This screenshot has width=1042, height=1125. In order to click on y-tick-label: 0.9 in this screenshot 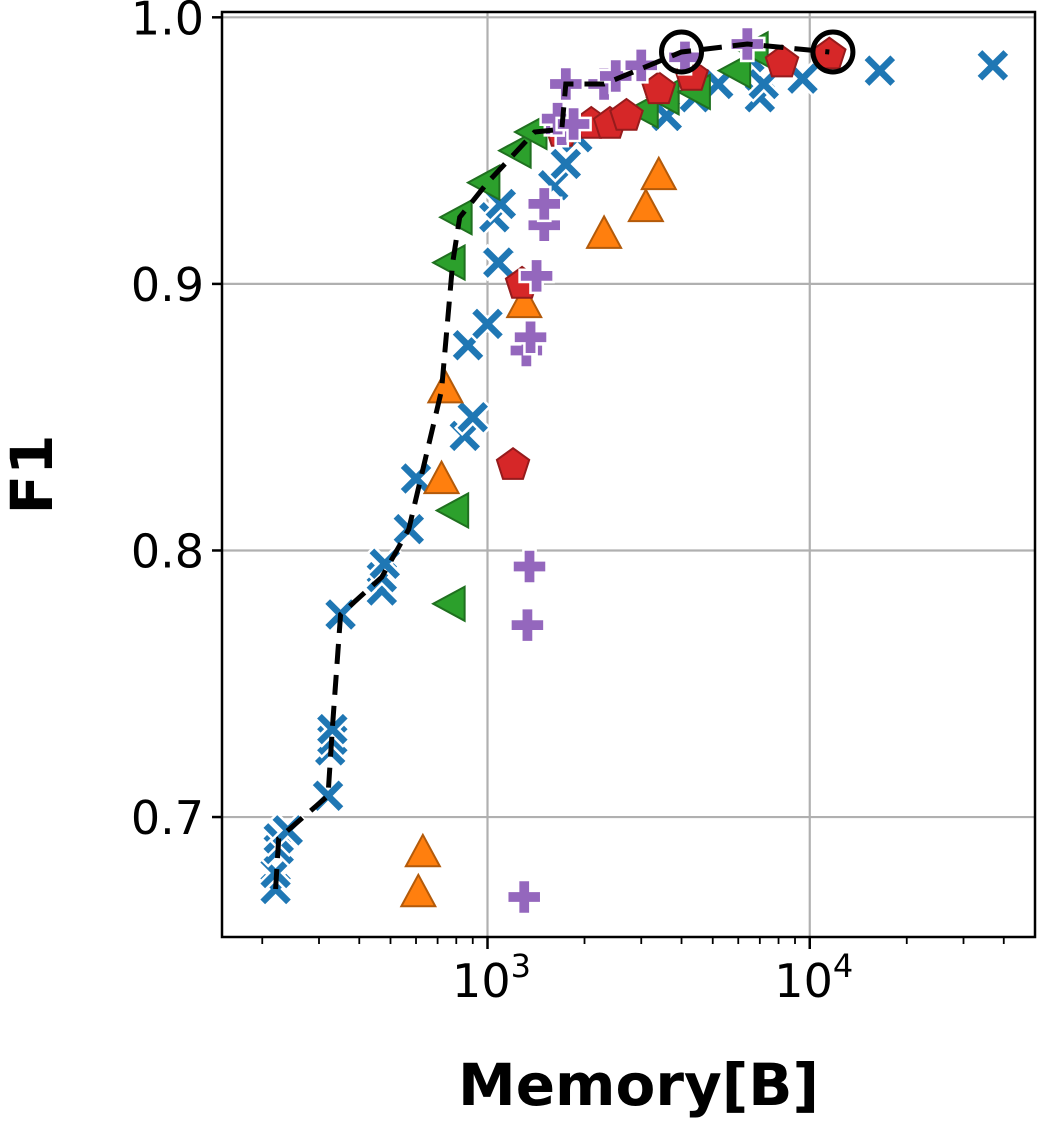, I will do `click(167, 285)`.